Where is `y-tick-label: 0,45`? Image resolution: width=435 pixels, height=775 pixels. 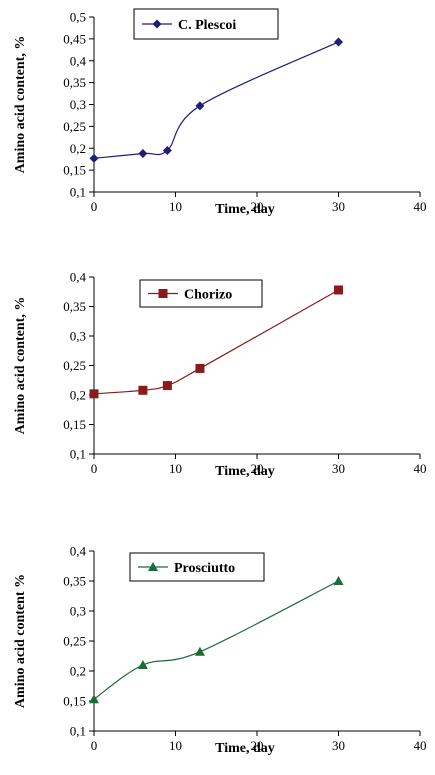
y-tick-label: 0,45 is located at coordinates (74, 38).